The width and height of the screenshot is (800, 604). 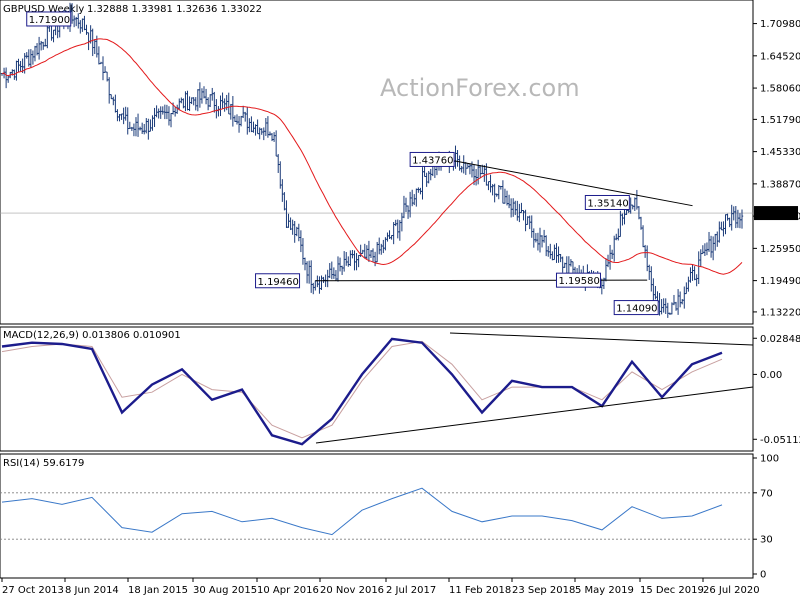 I want to click on last-price-tag: 1.33022, so click(x=776, y=213).